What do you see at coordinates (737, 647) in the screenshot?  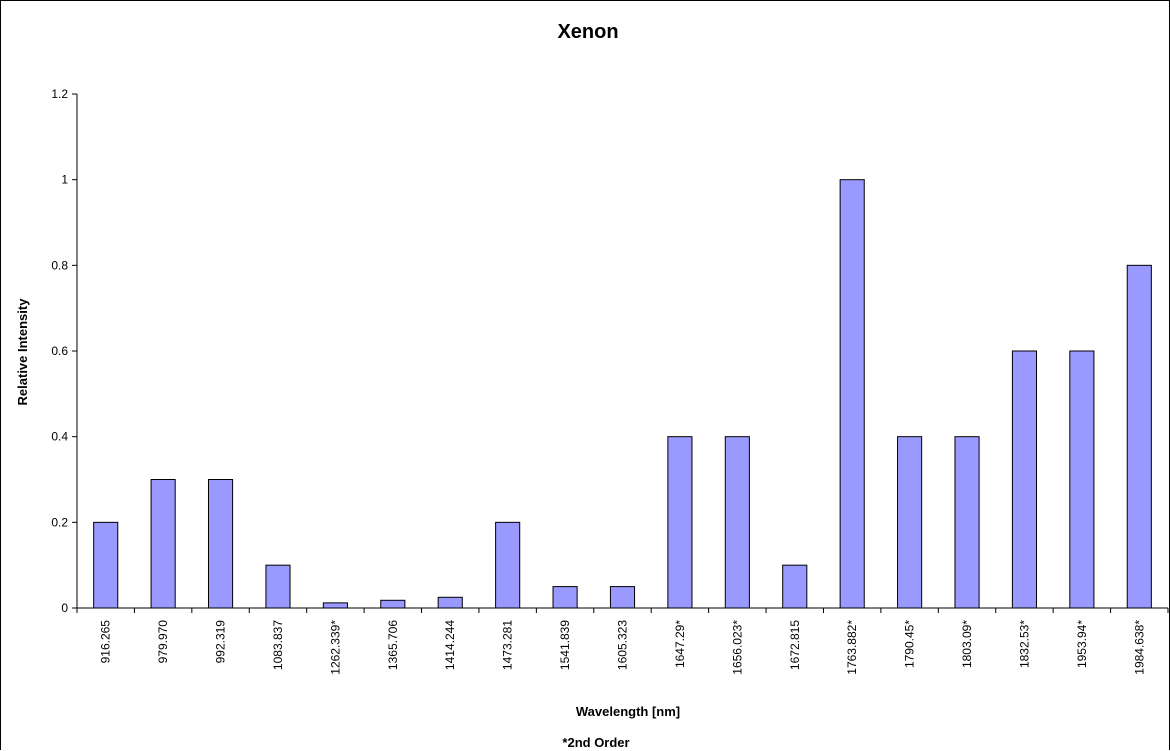 I see `x-tick-label-11: 1656.023*` at bounding box center [737, 647].